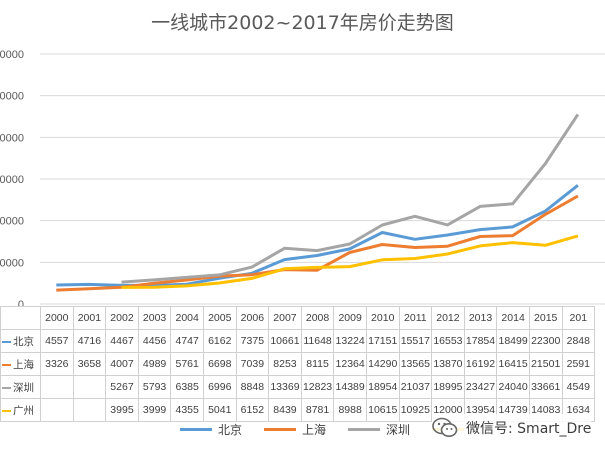  What do you see at coordinates (448, 387) in the screenshot?
I see `data-label: 18995` at bounding box center [448, 387].